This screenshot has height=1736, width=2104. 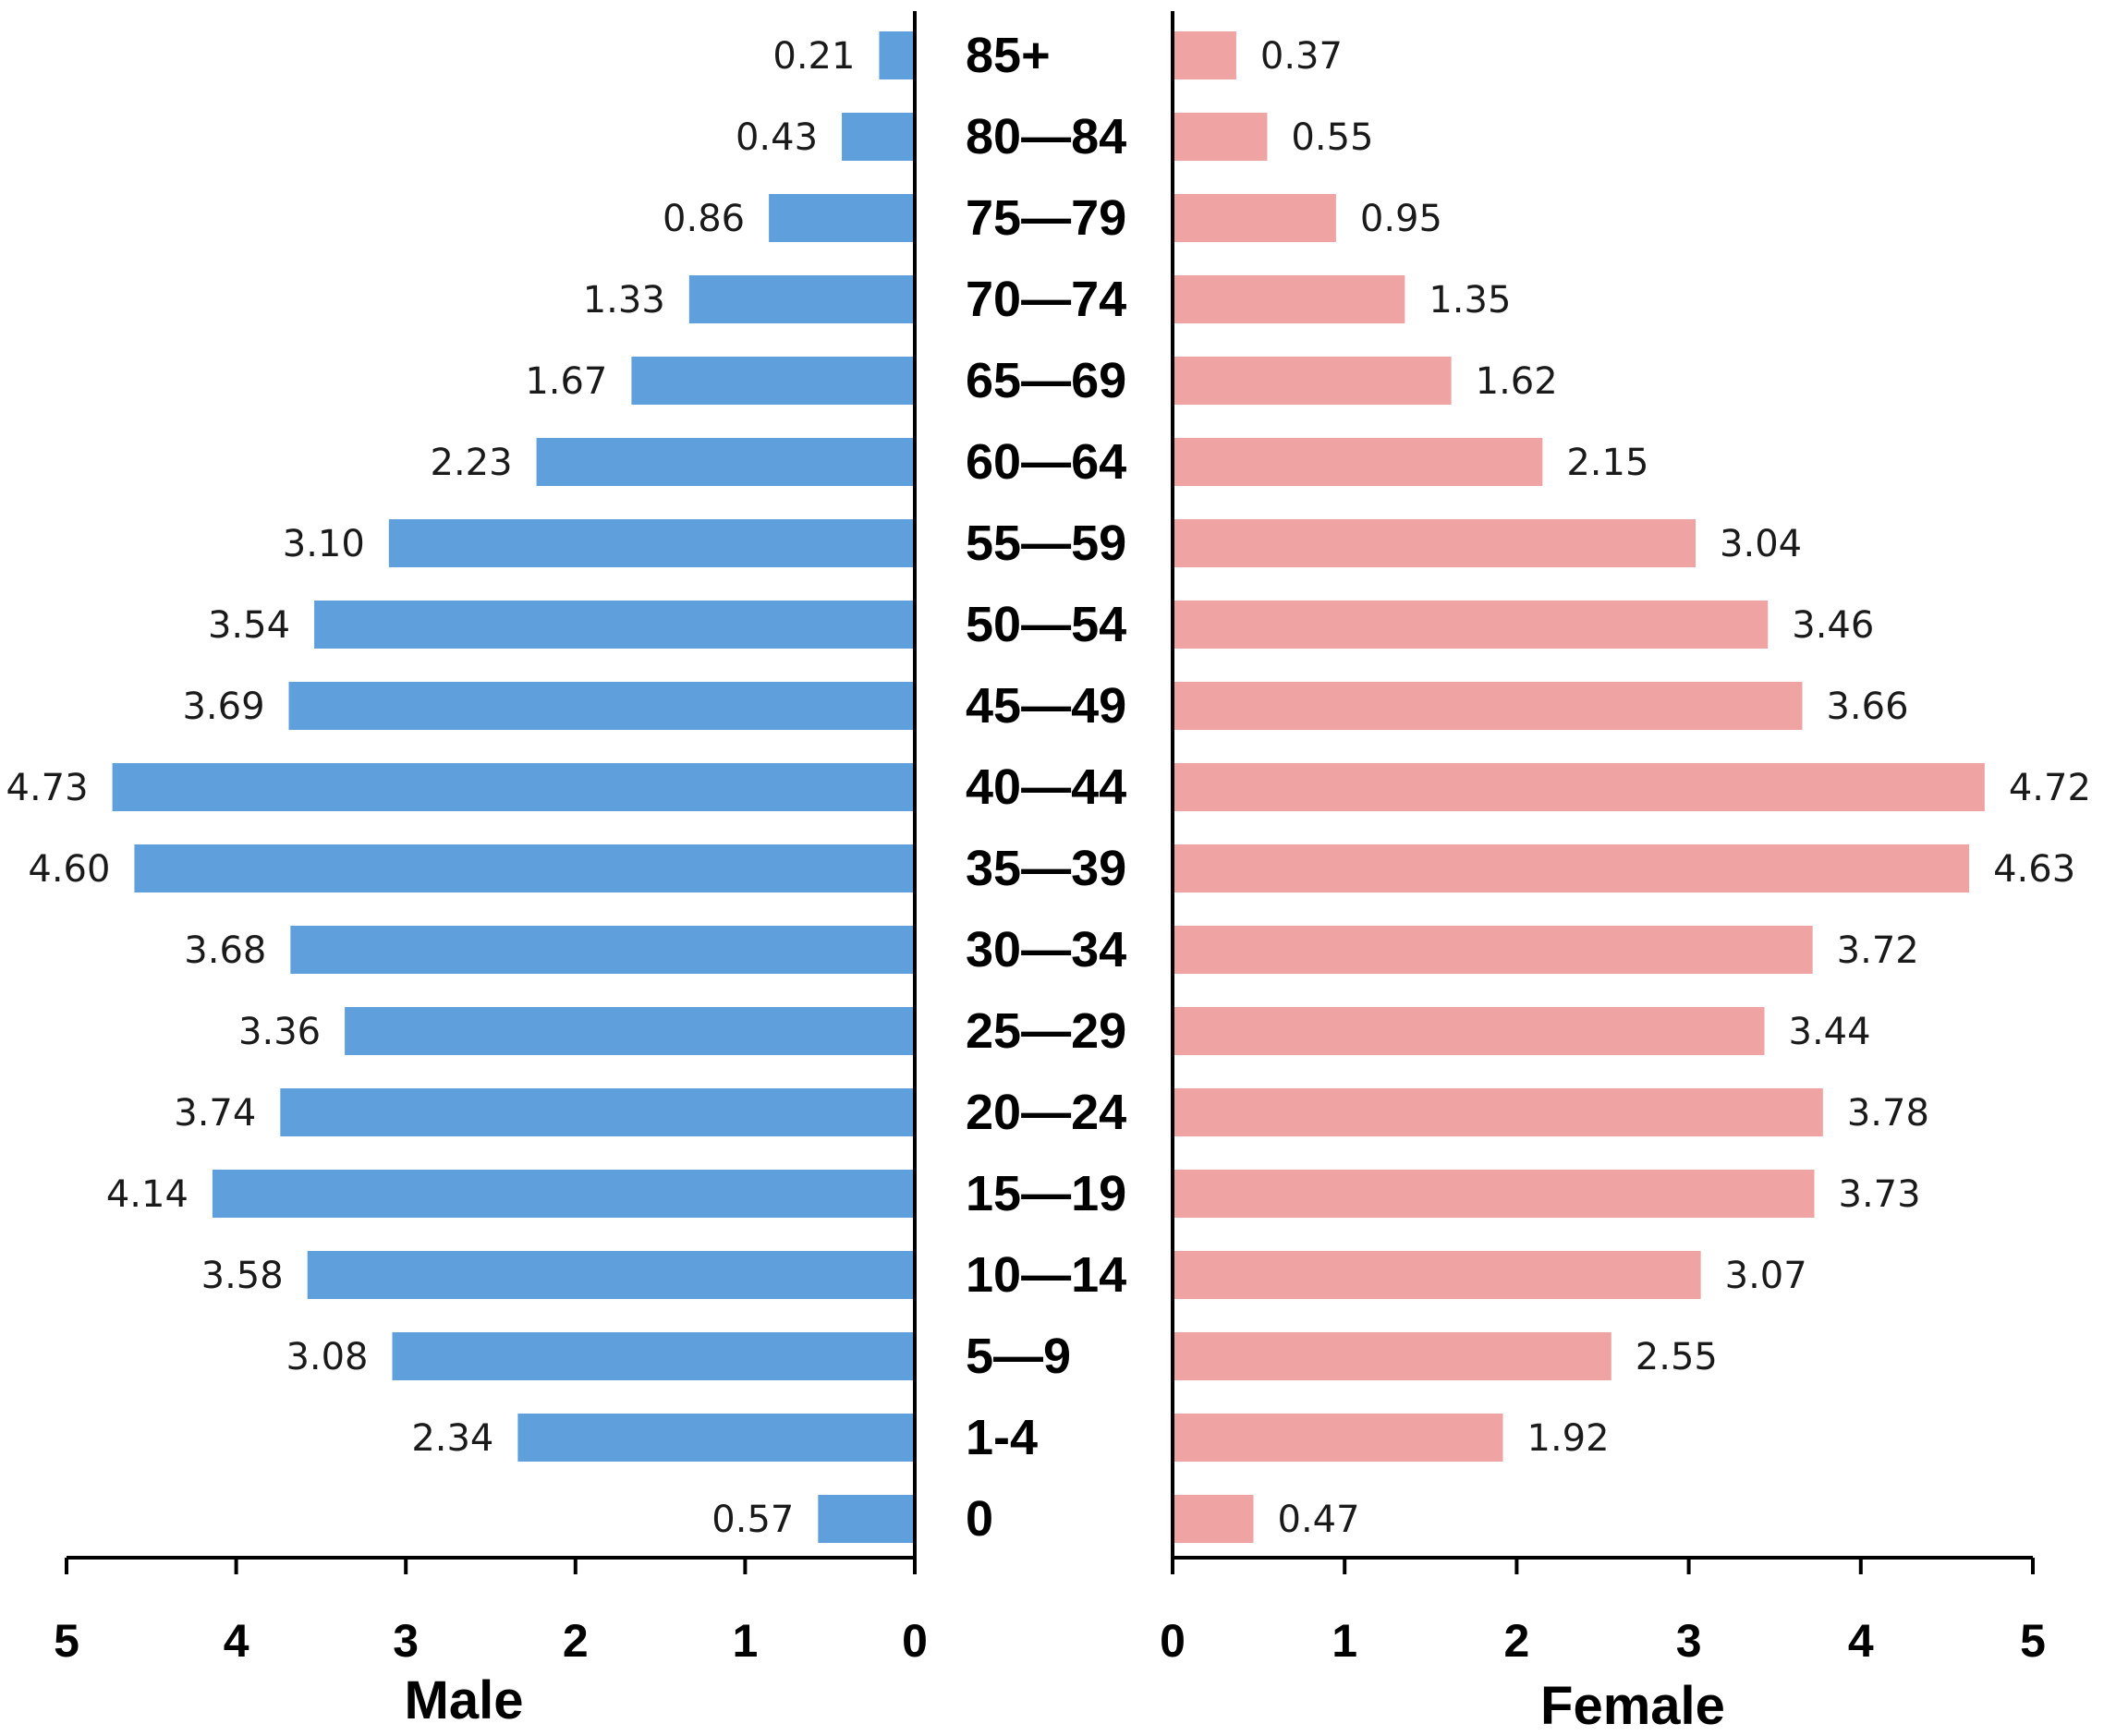 What do you see at coordinates (1568, 1439) in the screenshot?
I see `female-value-label: 1.92` at bounding box center [1568, 1439].